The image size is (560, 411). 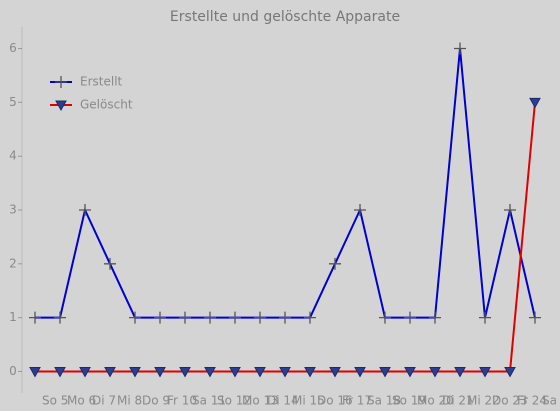 What do you see at coordinates (335, 401) in the screenshot?
I see `x-tick-label: Do 16` at bounding box center [335, 401].